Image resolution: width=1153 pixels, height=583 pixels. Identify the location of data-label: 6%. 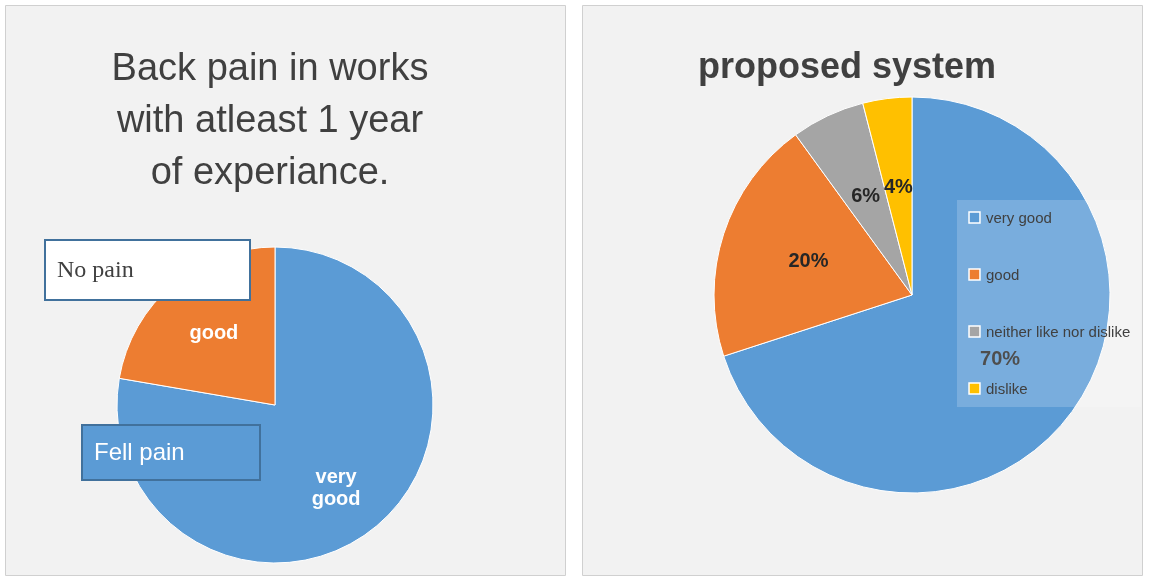
(866, 195).